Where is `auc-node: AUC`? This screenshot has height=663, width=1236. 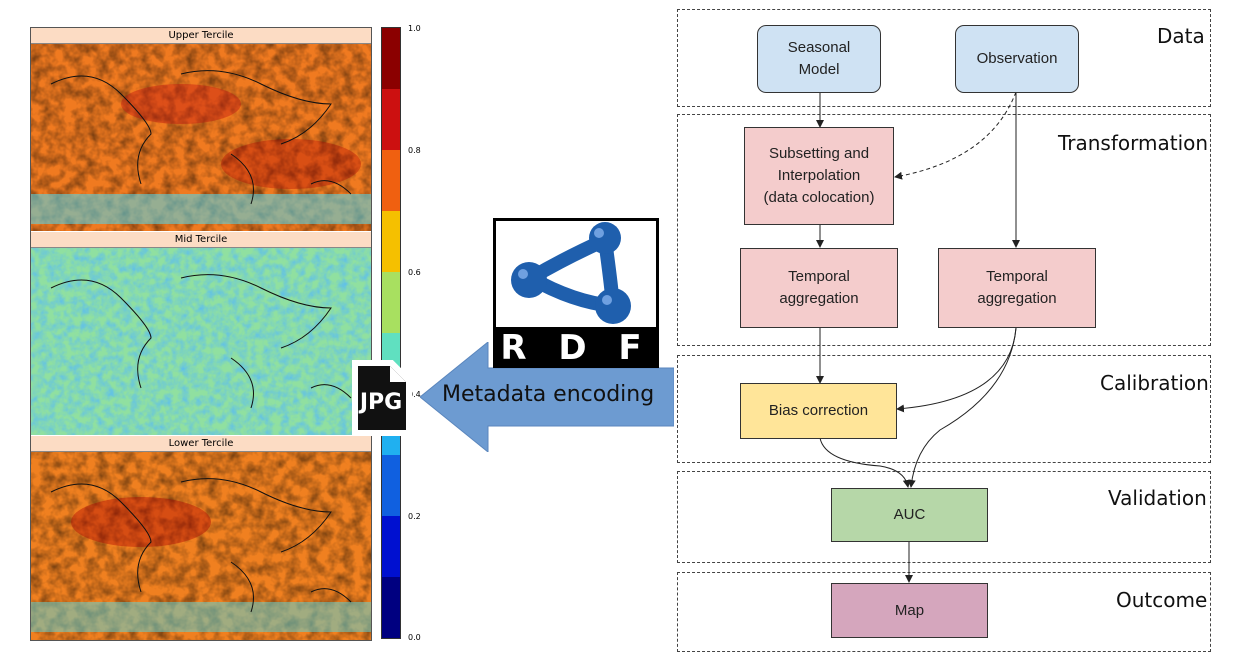
auc-node: AUC is located at coordinates (909, 515).